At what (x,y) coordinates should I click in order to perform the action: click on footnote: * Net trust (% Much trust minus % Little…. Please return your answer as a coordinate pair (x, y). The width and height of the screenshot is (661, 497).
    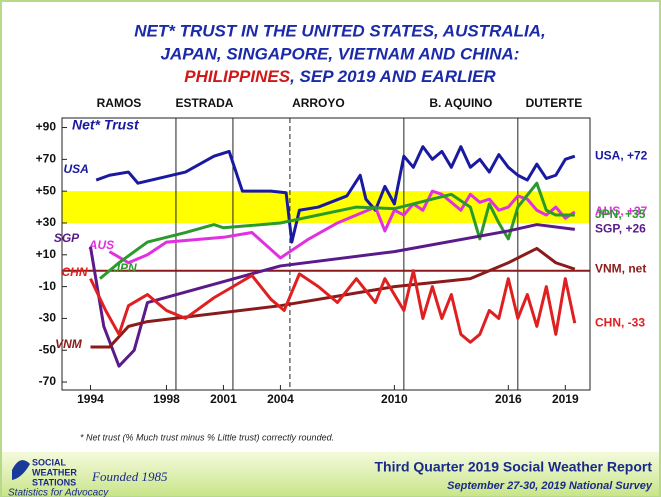
    Looking at the image, I should click on (207, 437).